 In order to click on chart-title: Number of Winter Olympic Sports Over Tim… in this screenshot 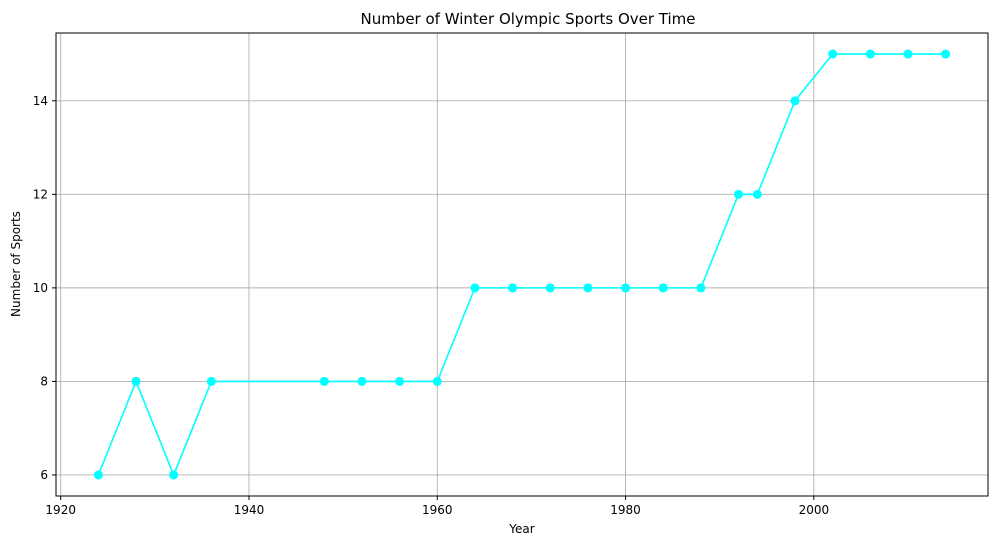, I will do `click(527, 19)`.